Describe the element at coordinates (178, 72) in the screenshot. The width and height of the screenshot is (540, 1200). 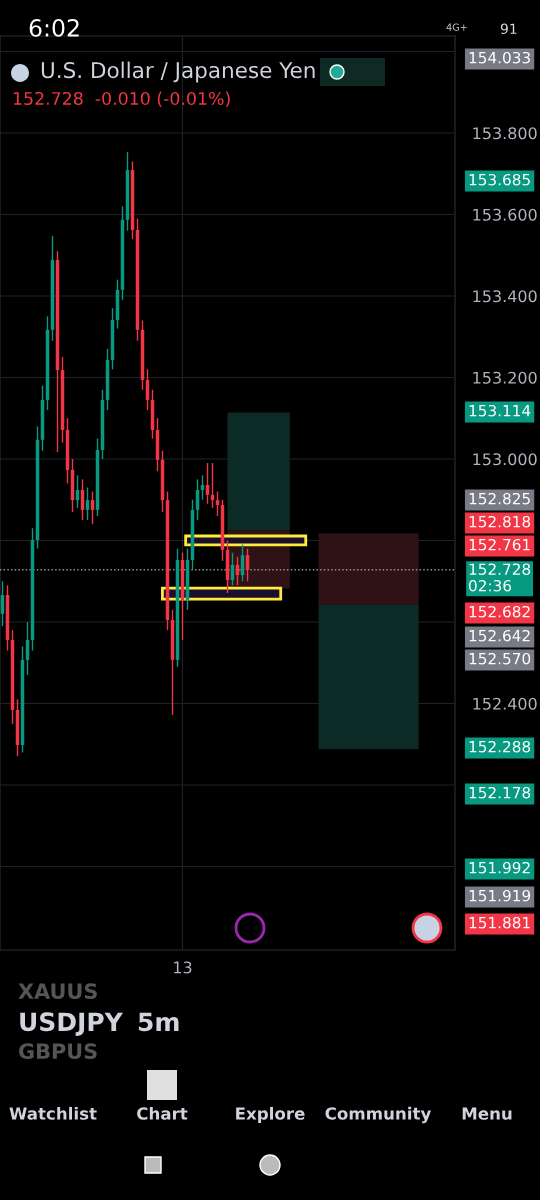
I see `text: U.S. Dollar / Japanese Yen` at that location.